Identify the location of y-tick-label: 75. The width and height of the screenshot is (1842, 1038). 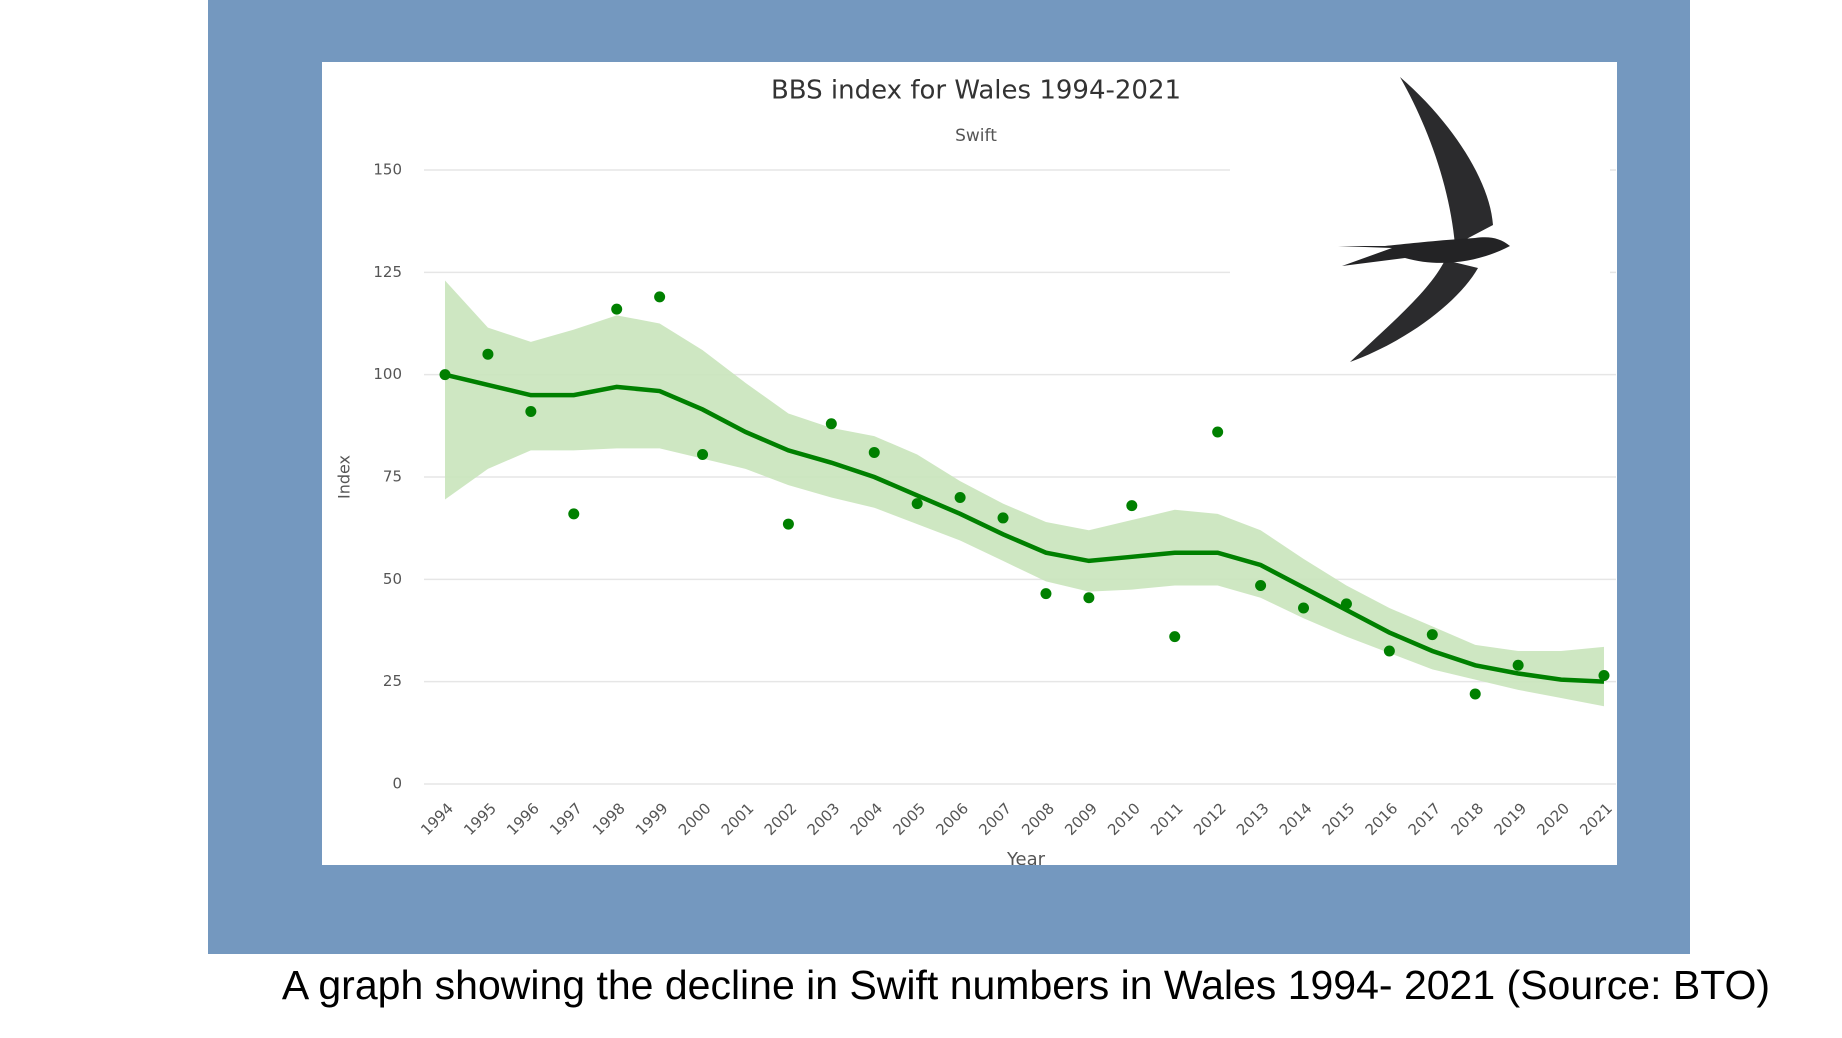
(392, 477).